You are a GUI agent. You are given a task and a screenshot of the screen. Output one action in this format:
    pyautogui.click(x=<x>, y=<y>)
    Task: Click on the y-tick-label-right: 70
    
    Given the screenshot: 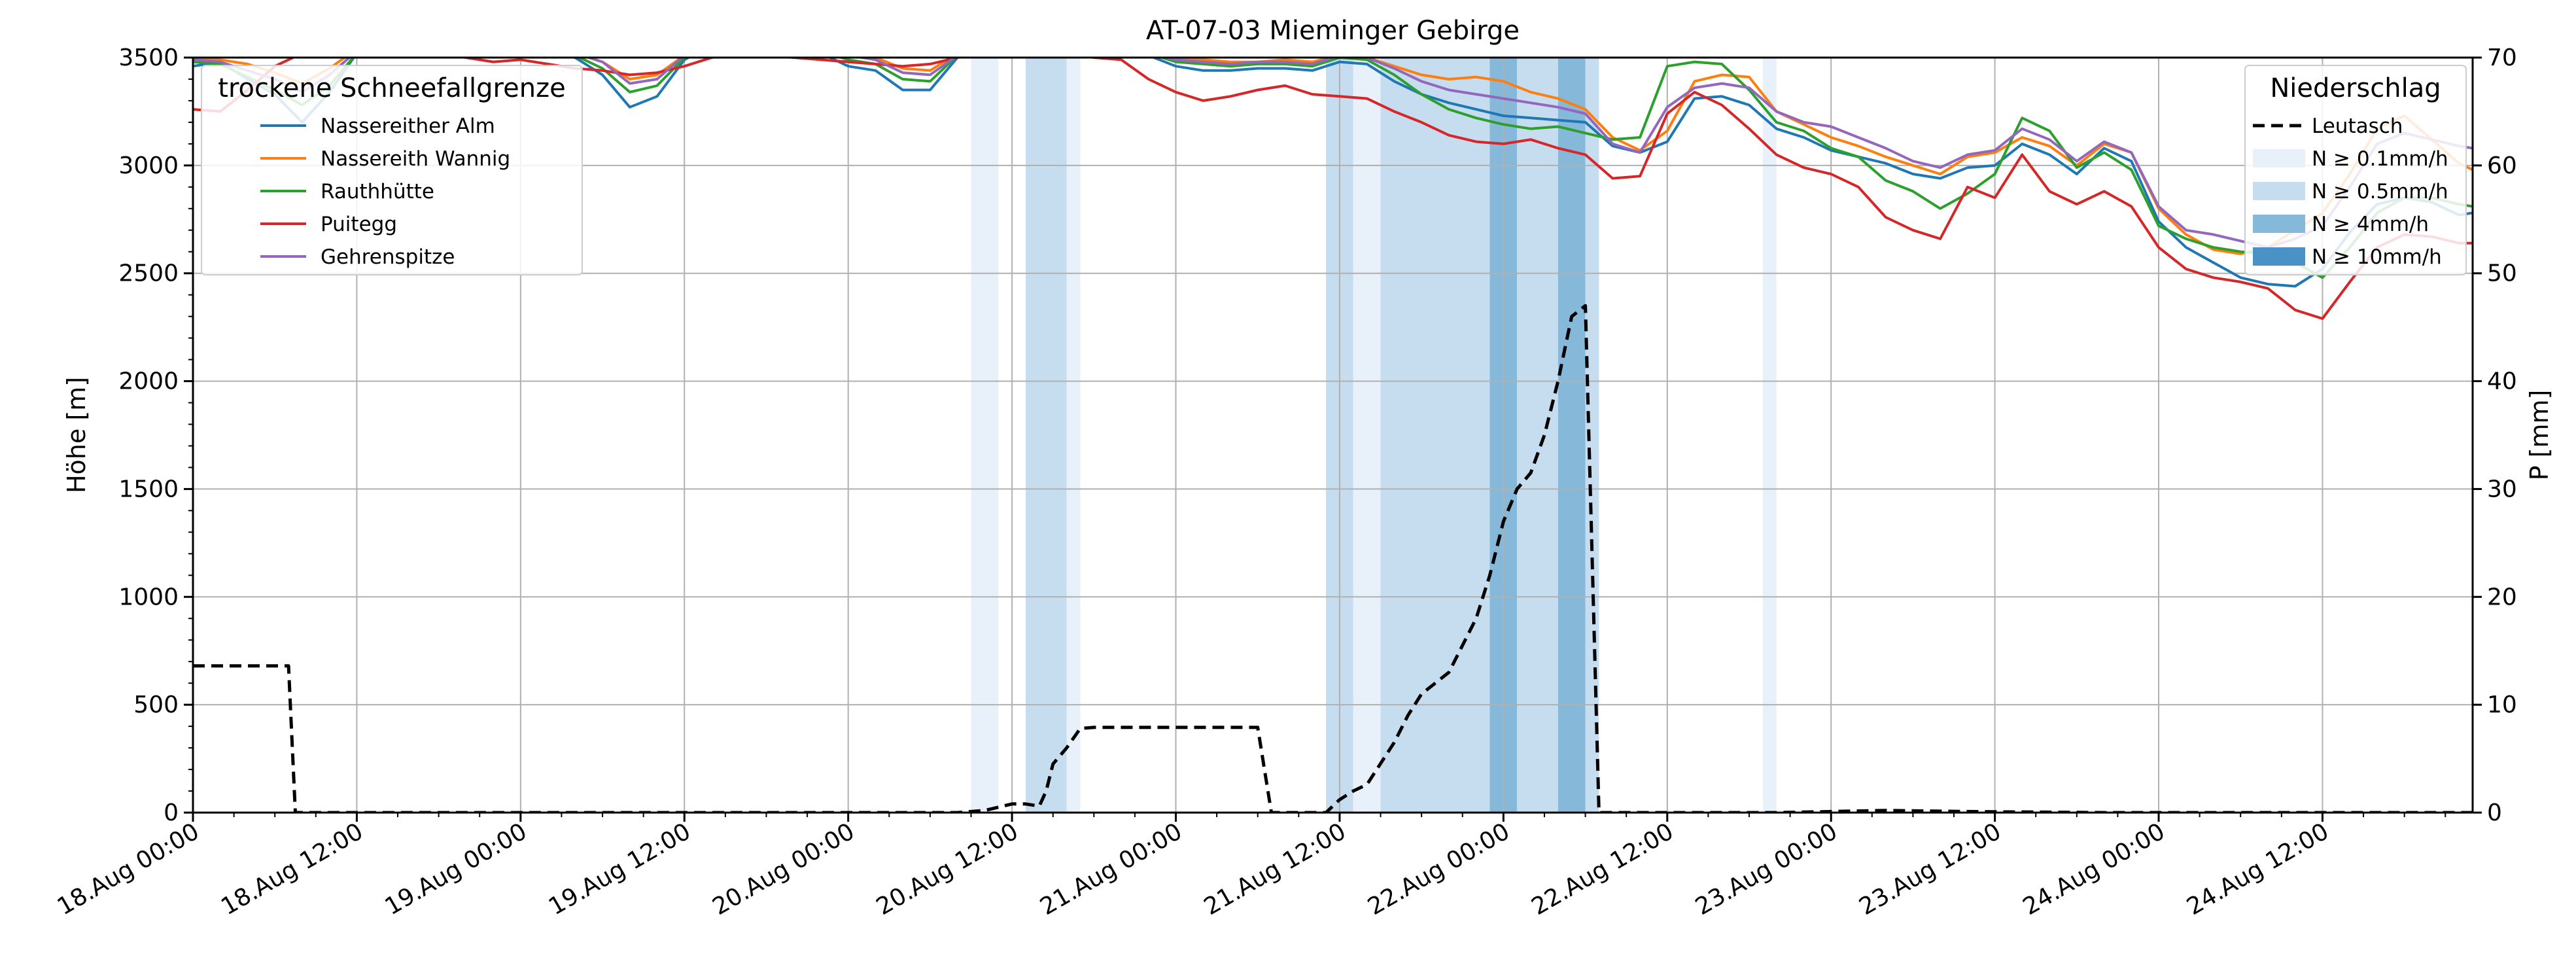 What is the action you would take?
    pyautogui.click(x=2502, y=58)
    